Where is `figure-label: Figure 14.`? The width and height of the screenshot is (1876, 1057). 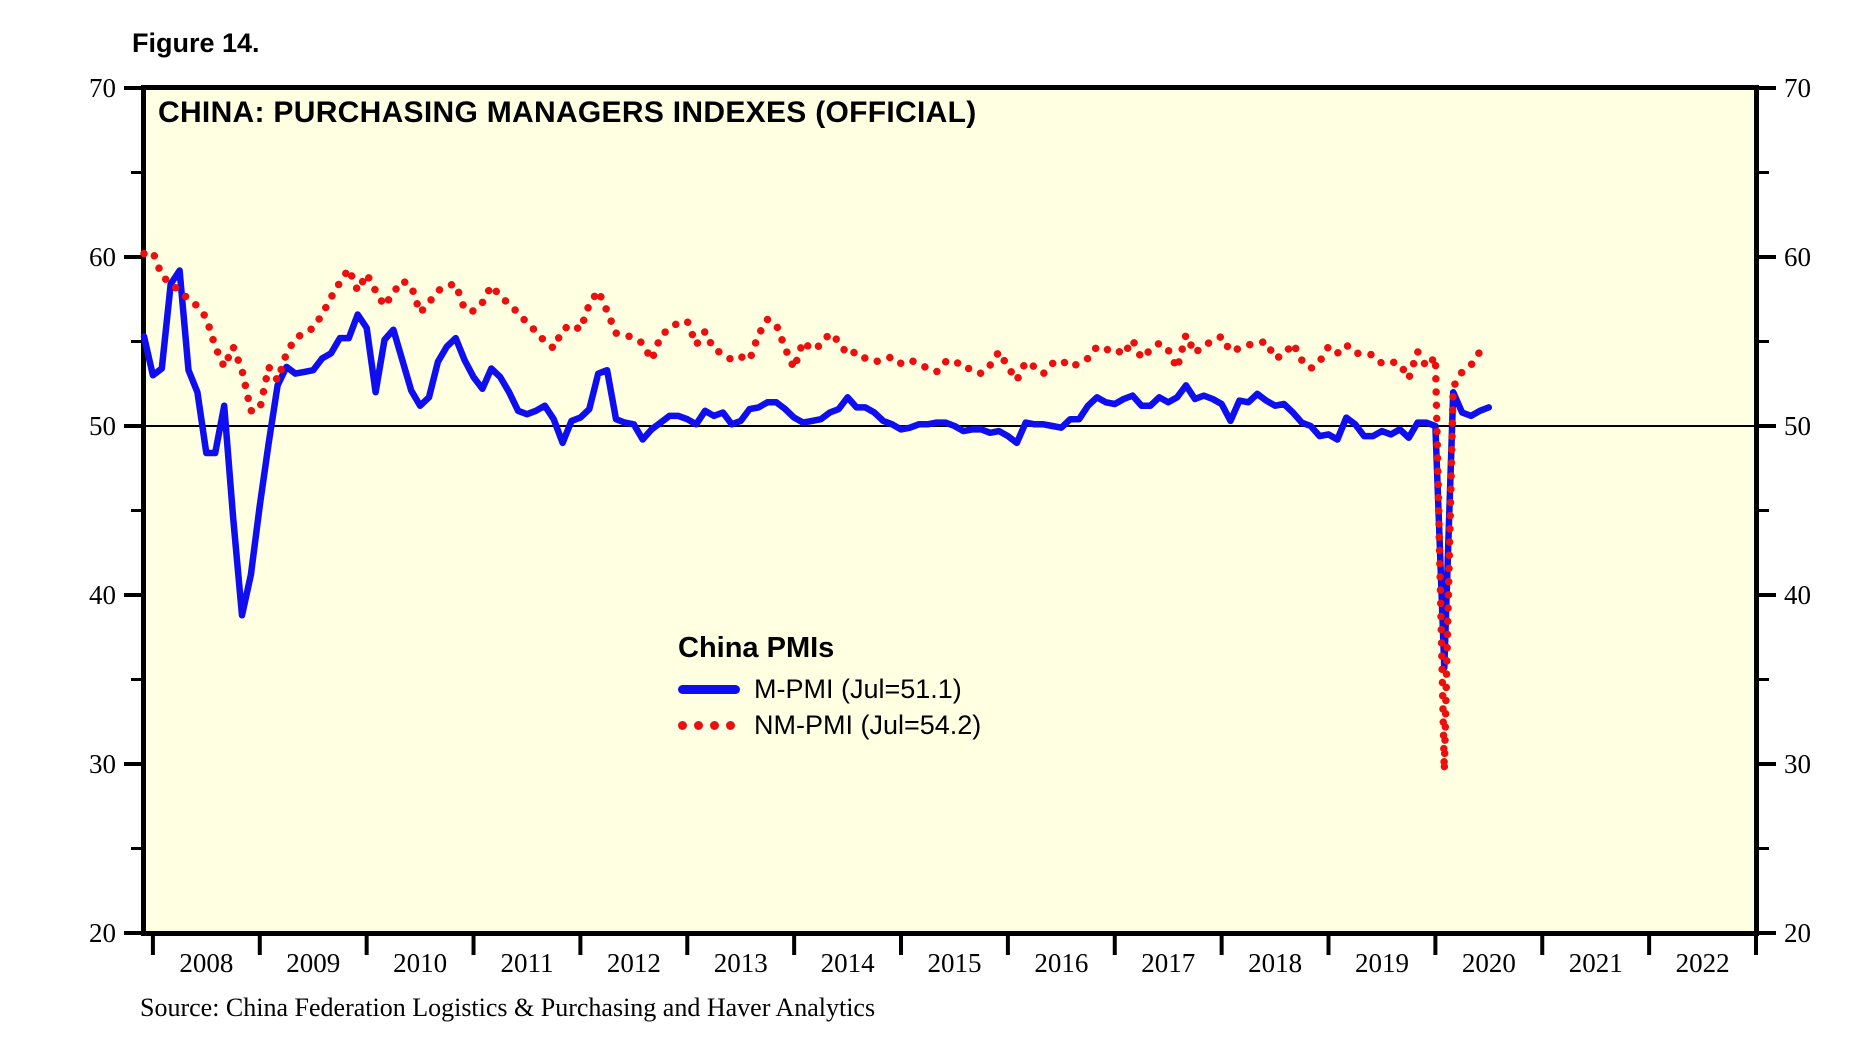 figure-label: Figure 14. is located at coordinates (196, 43).